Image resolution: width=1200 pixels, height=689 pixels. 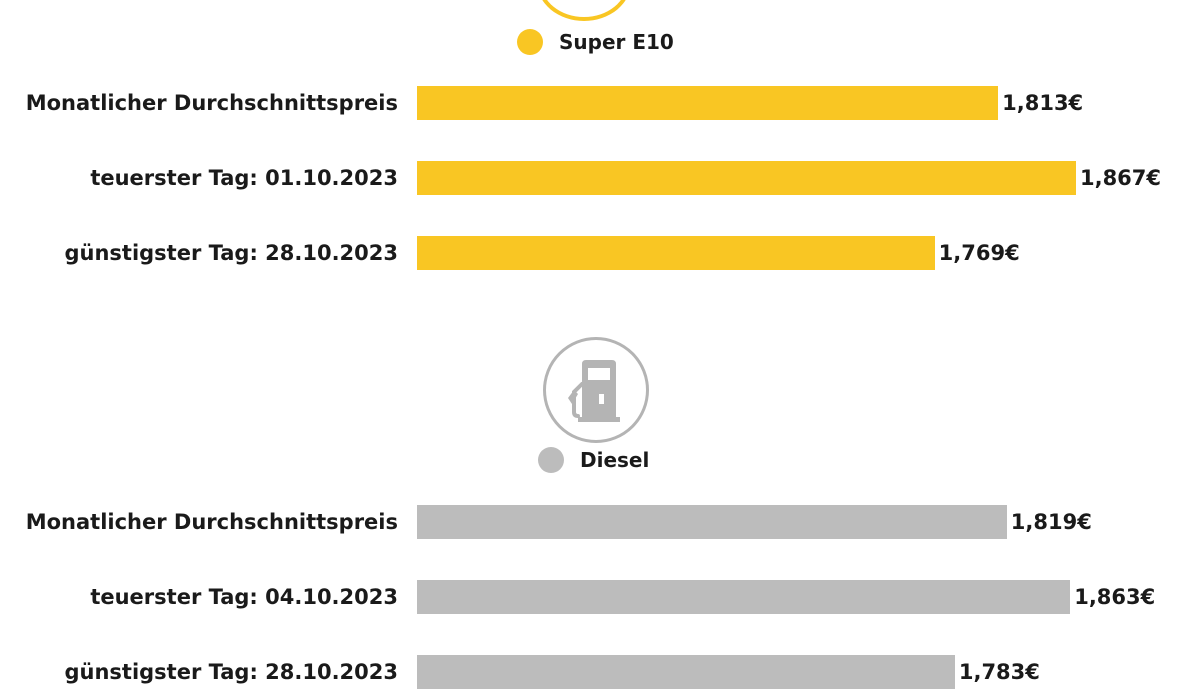 I want to click on value-label-super-e10: 1,769€, so click(x=979, y=253).